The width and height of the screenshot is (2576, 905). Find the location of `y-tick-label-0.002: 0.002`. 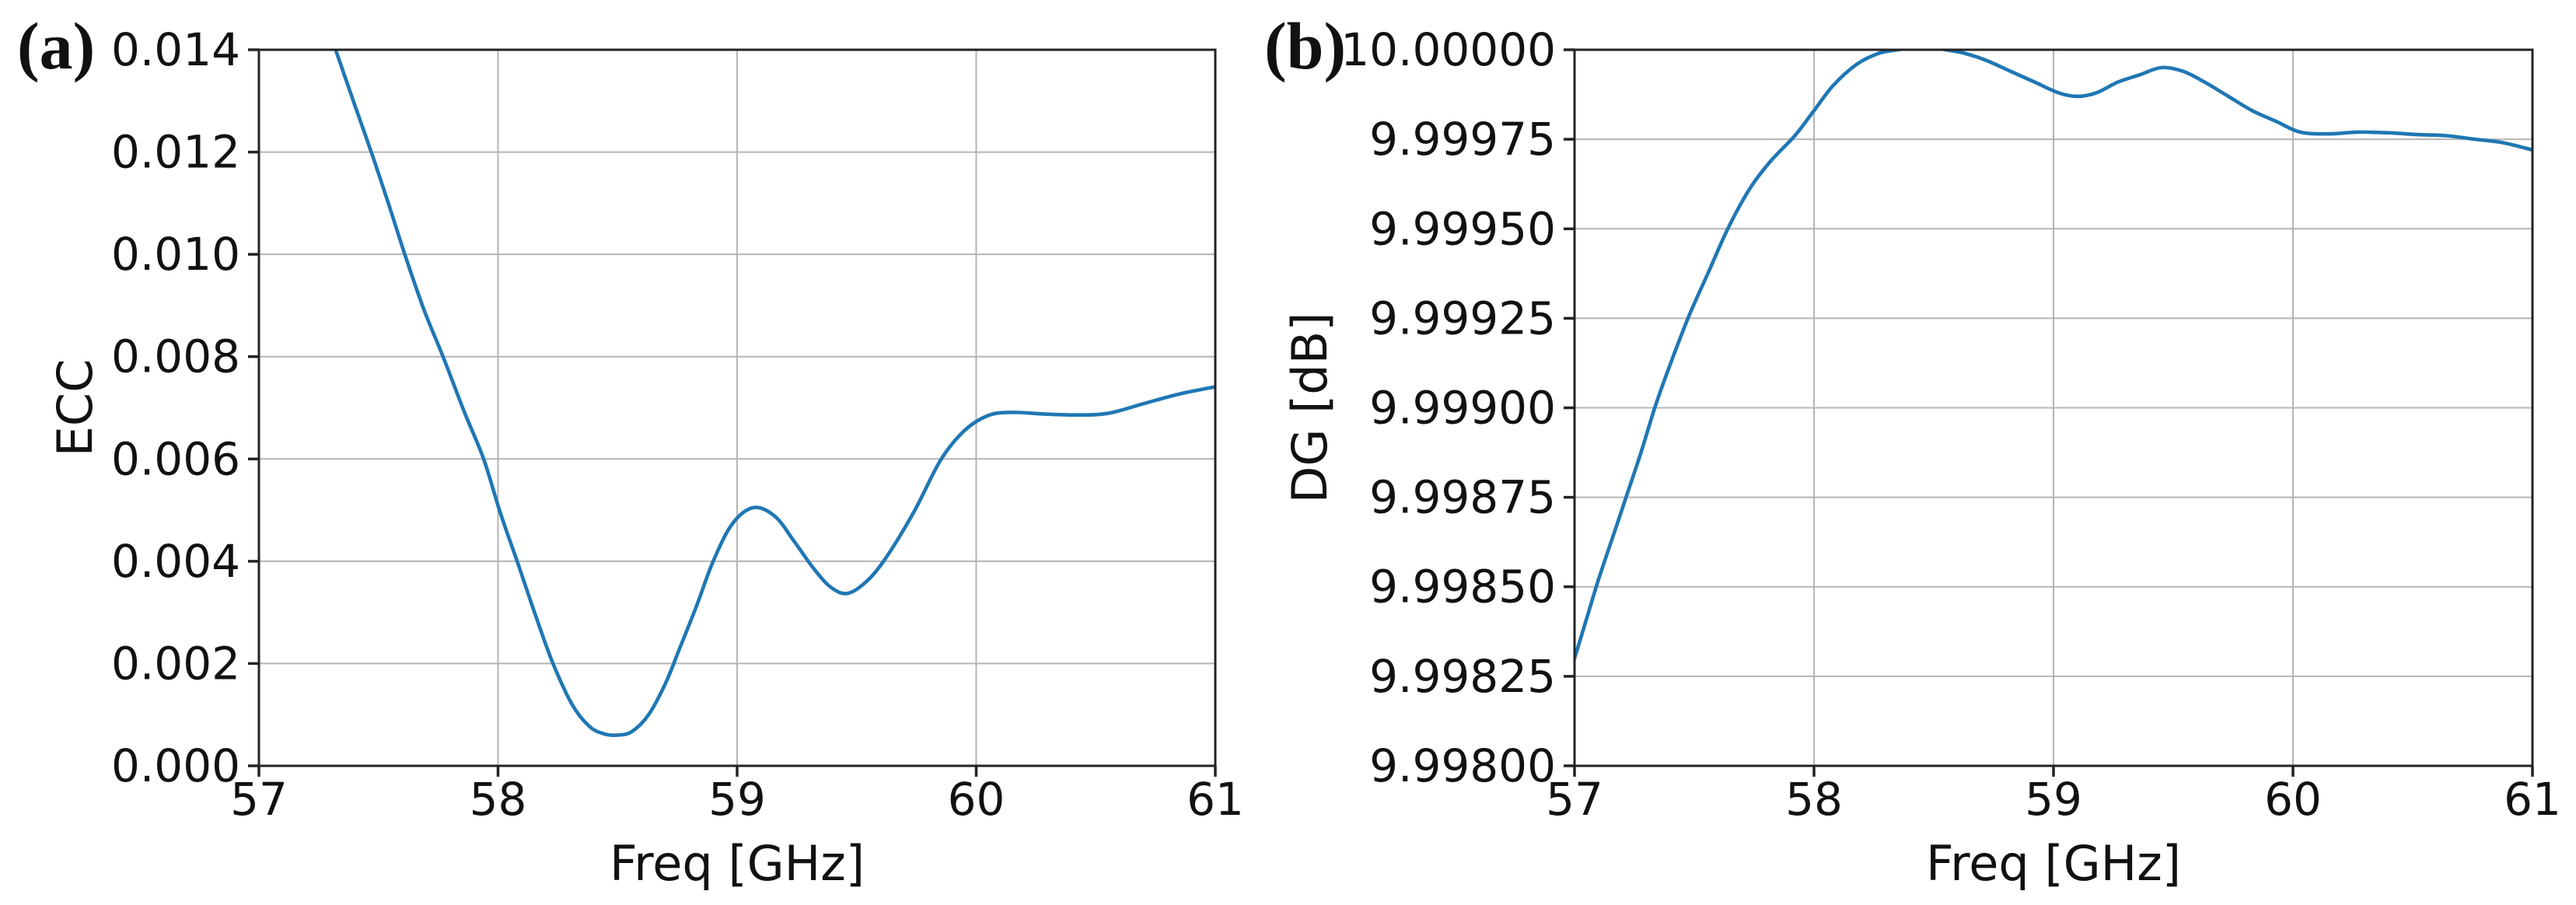

y-tick-label-0.002: 0.002 is located at coordinates (175, 663).